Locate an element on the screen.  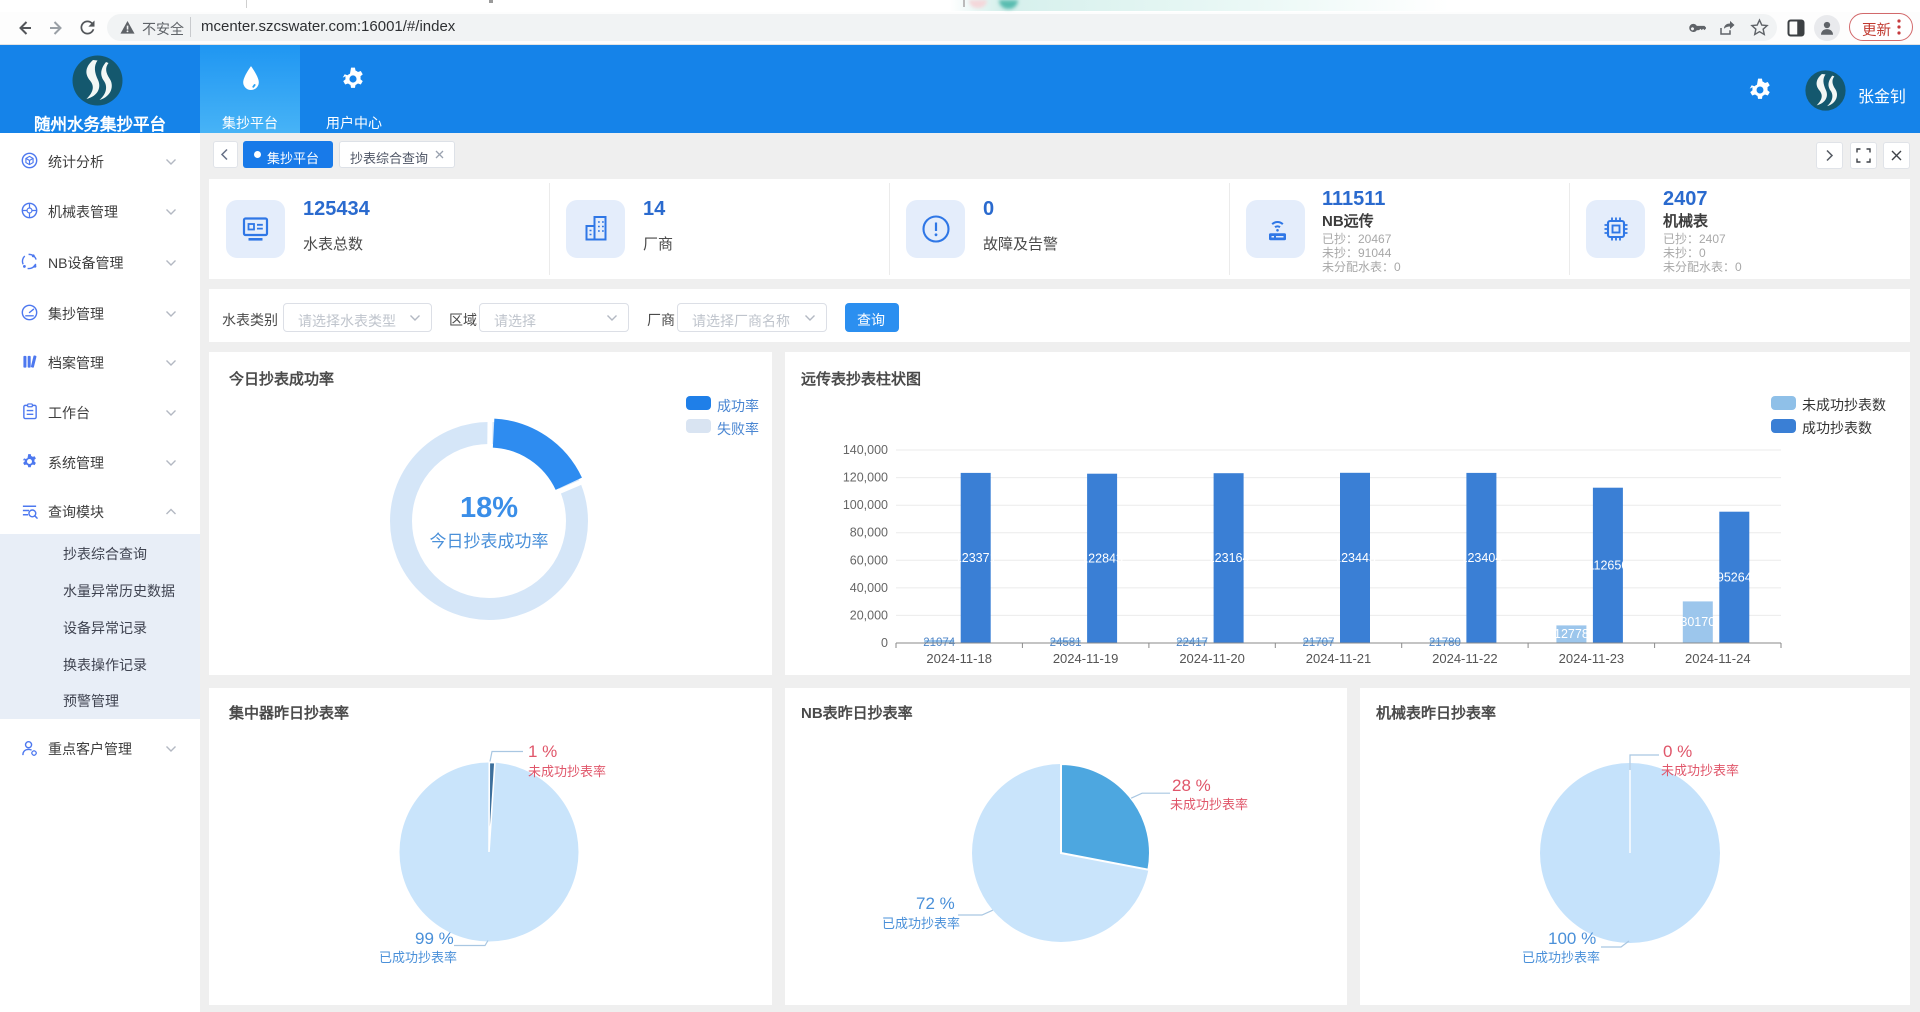
svg-text: 2024-11-18 is located at coordinates (959, 658).